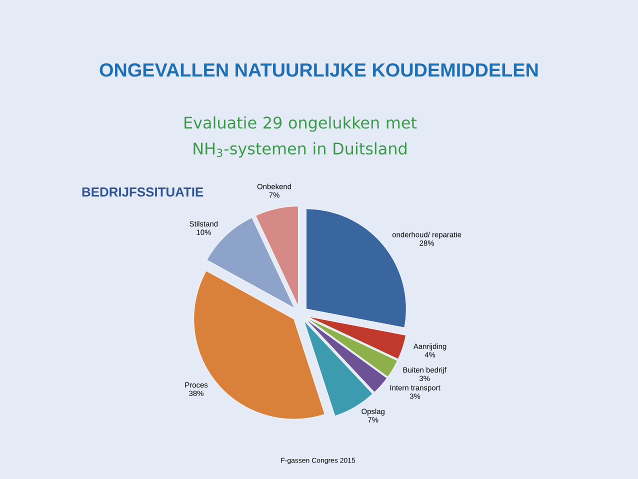 Image resolution: width=638 pixels, height=479 pixels. I want to click on chart-subtitle: Evaluatie 29 ongelukken met NH$_{3}$-systemen in Duitsland, so click(300, 137).